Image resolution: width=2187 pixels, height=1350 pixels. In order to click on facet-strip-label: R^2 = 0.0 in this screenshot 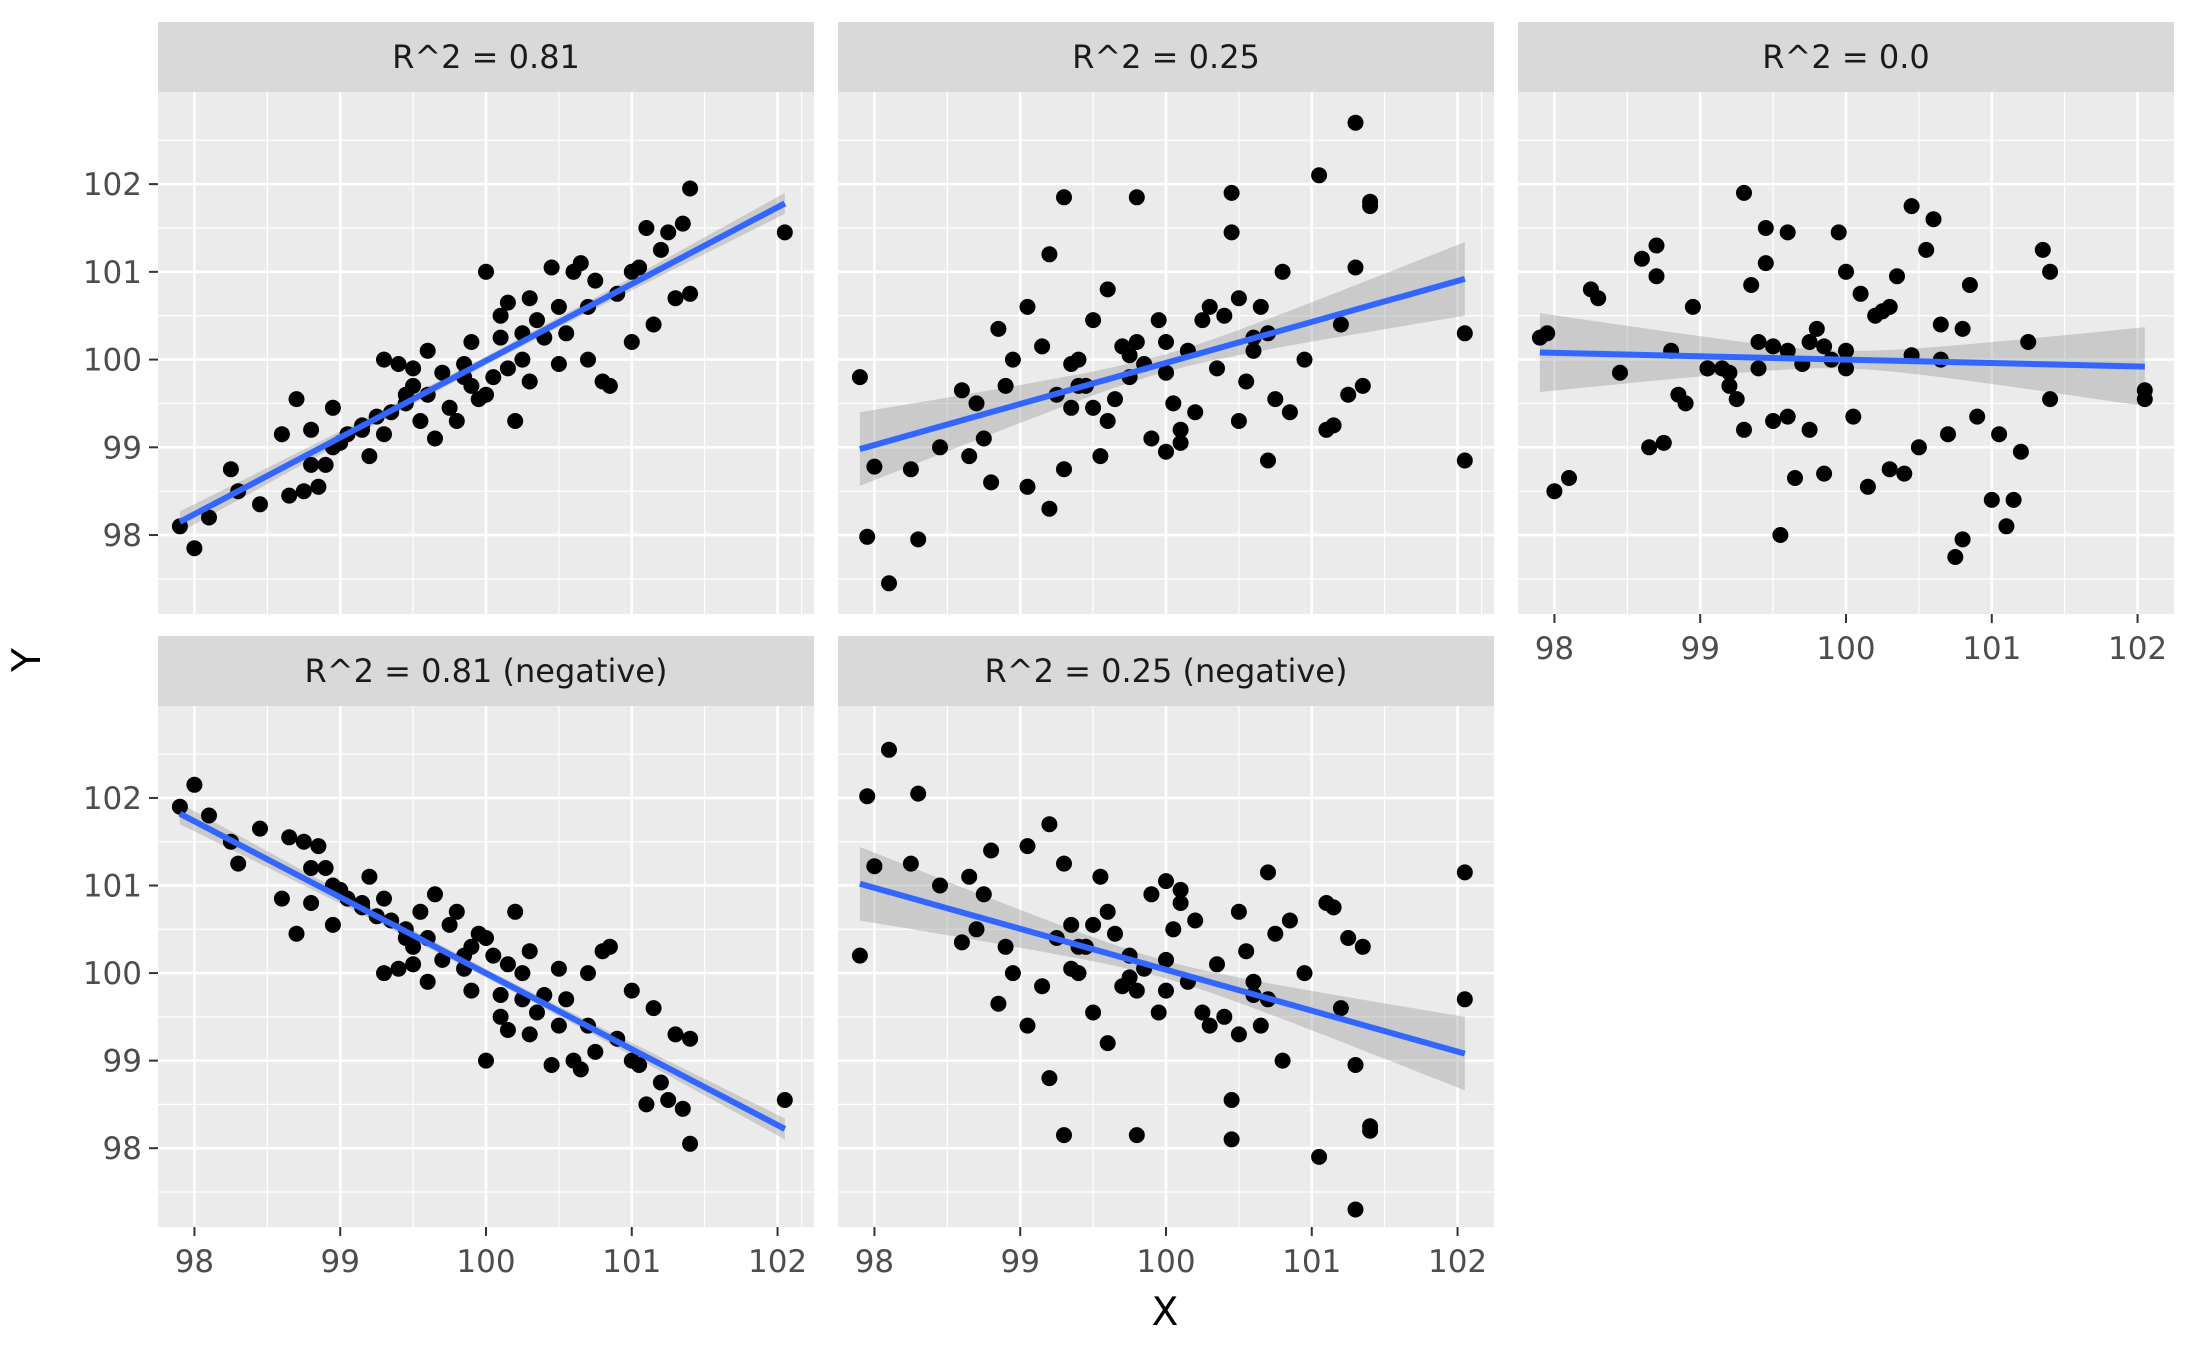, I will do `click(1845, 57)`.